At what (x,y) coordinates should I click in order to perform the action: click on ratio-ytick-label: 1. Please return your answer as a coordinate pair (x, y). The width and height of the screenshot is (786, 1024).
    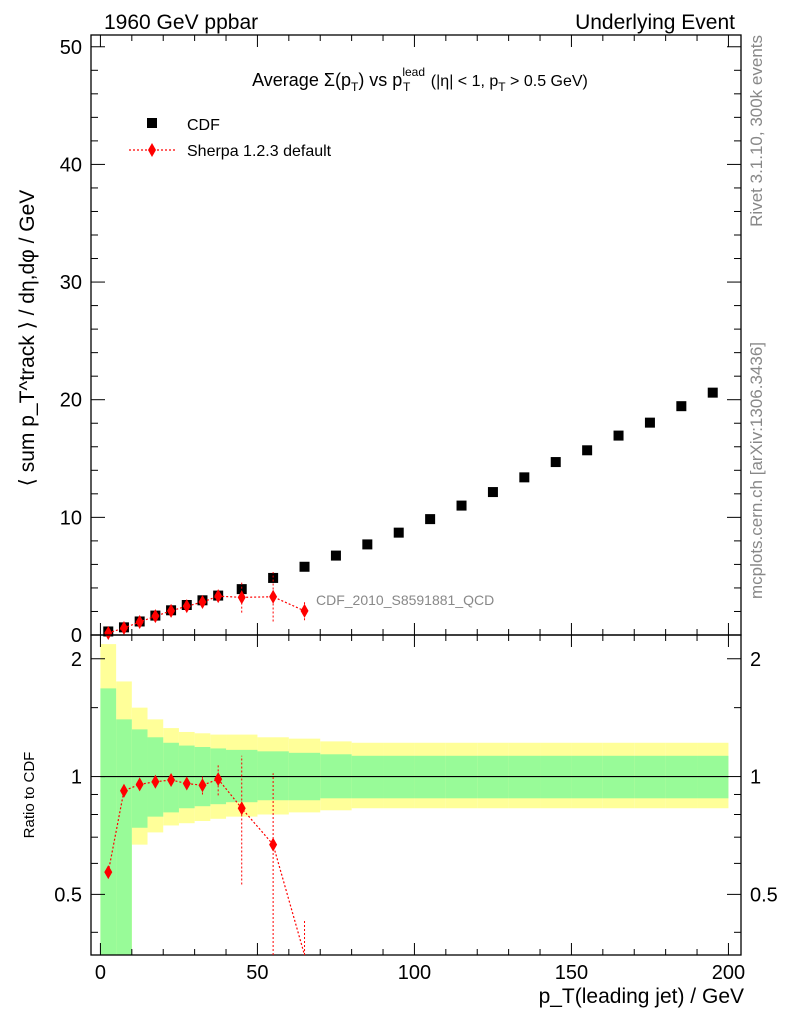
    Looking at the image, I should click on (76, 778).